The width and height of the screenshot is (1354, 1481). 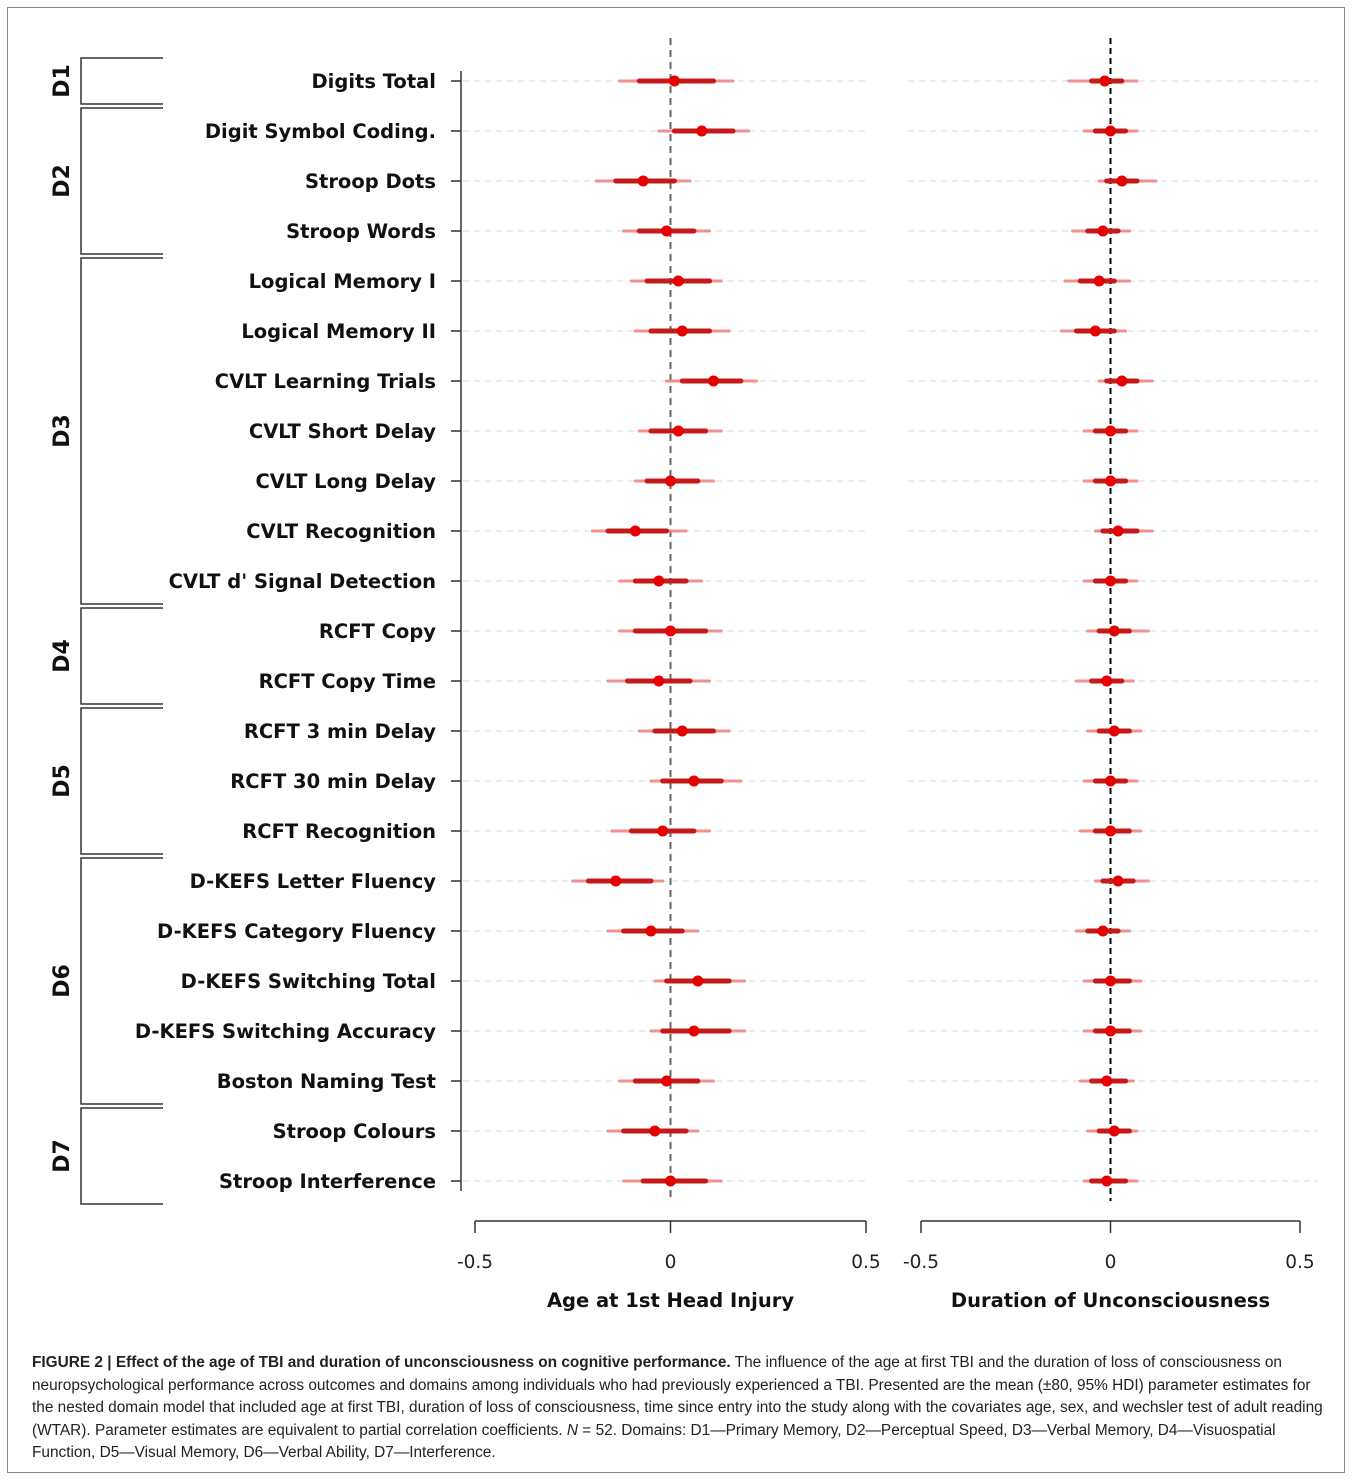 I want to click on outcome-label: D-KEFS Switching Total, so click(x=308, y=981).